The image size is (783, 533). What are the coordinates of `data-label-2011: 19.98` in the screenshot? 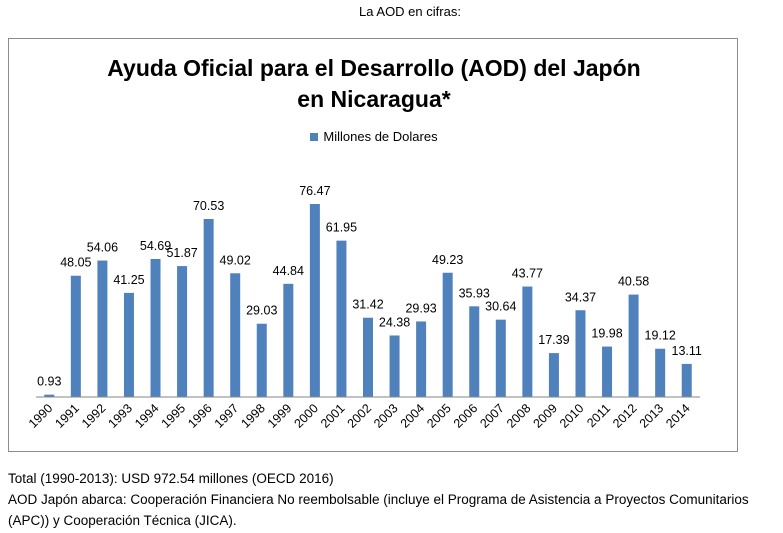 It's located at (606, 334).